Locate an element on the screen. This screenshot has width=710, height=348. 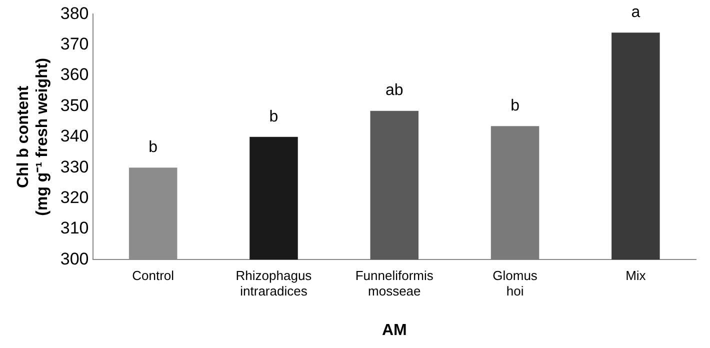
y-tick-label: 330 is located at coordinates (74, 166).